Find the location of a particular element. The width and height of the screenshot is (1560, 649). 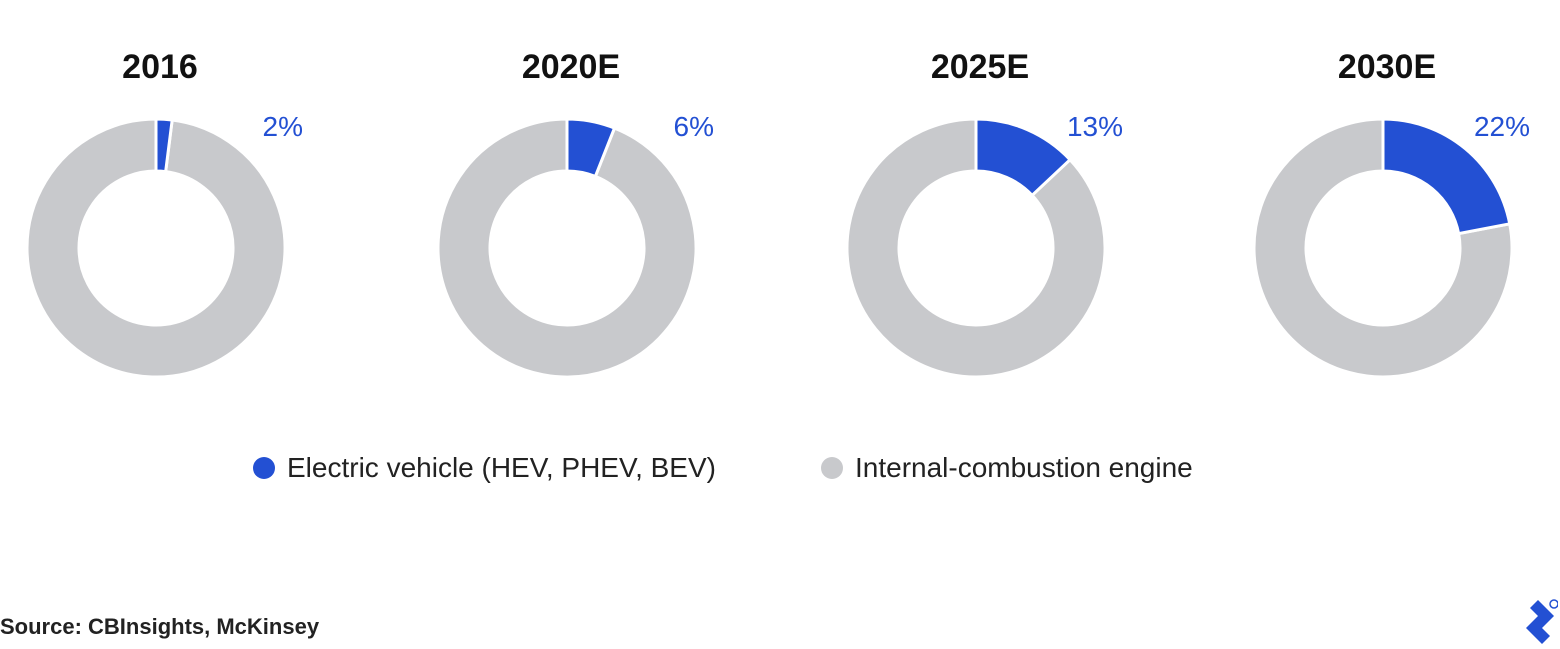

chart-title: 2016 is located at coordinates (160, 67).